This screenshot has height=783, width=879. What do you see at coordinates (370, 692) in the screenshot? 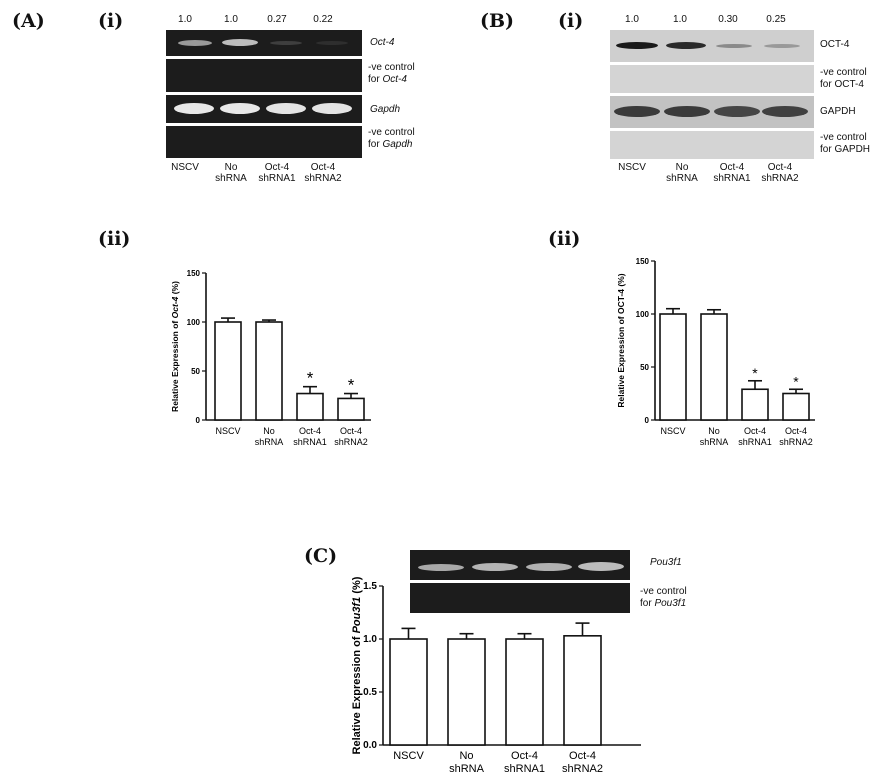
I see `y-tick-label: 0.5` at bounding box center [370, 692].